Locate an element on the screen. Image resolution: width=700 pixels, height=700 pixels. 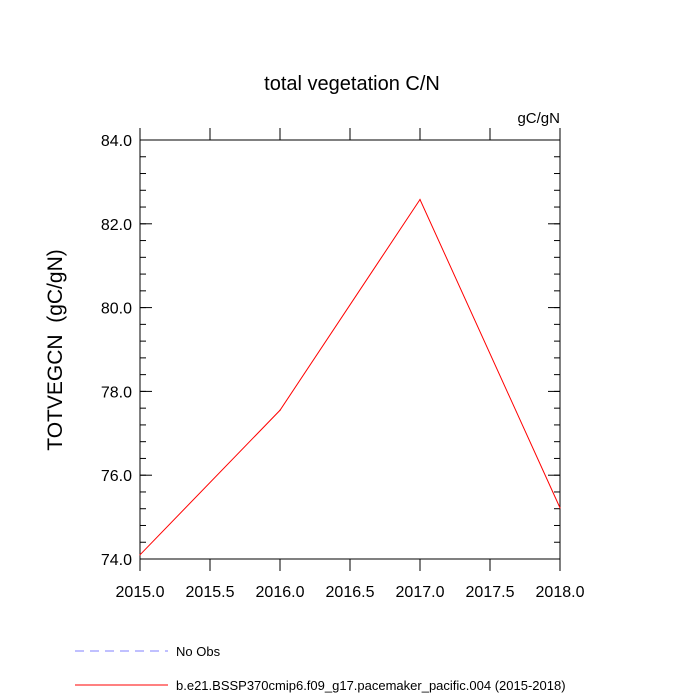
y-tick-label: 76.0 is located at coordinates (116, 476).